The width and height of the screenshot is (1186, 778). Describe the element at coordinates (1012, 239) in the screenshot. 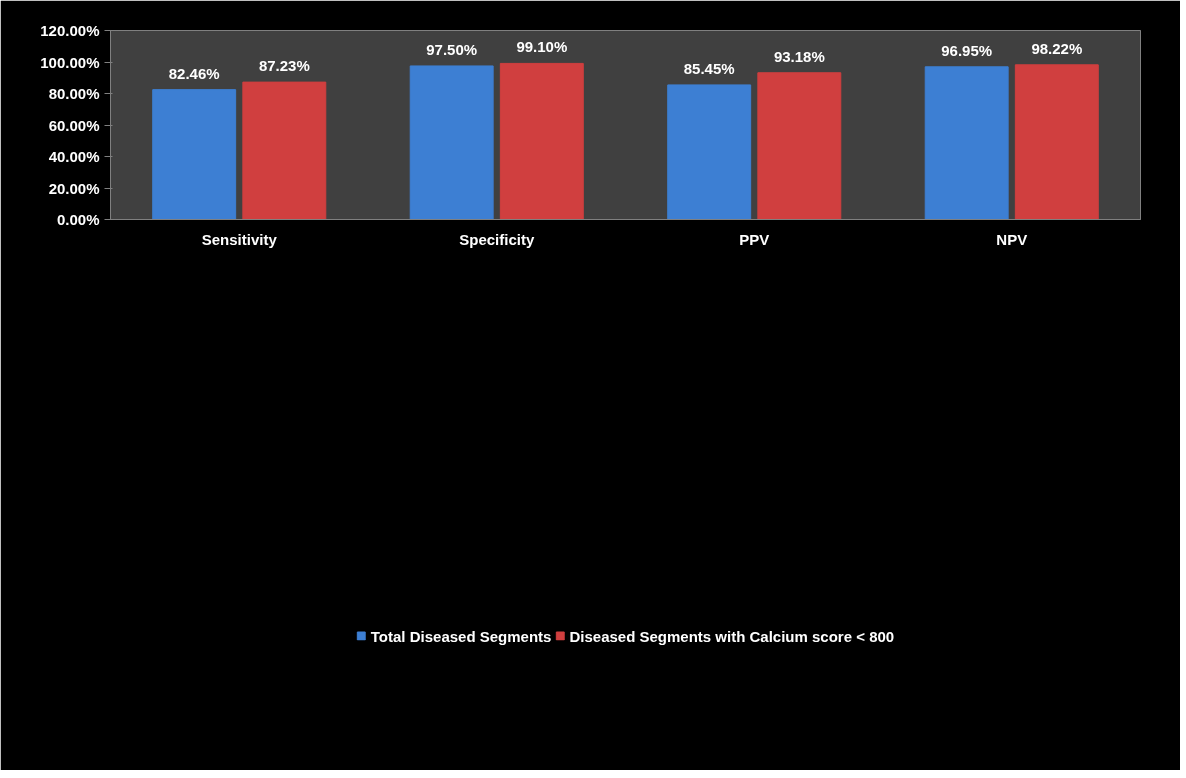

I see `x-tick-label: NPV` at that location.